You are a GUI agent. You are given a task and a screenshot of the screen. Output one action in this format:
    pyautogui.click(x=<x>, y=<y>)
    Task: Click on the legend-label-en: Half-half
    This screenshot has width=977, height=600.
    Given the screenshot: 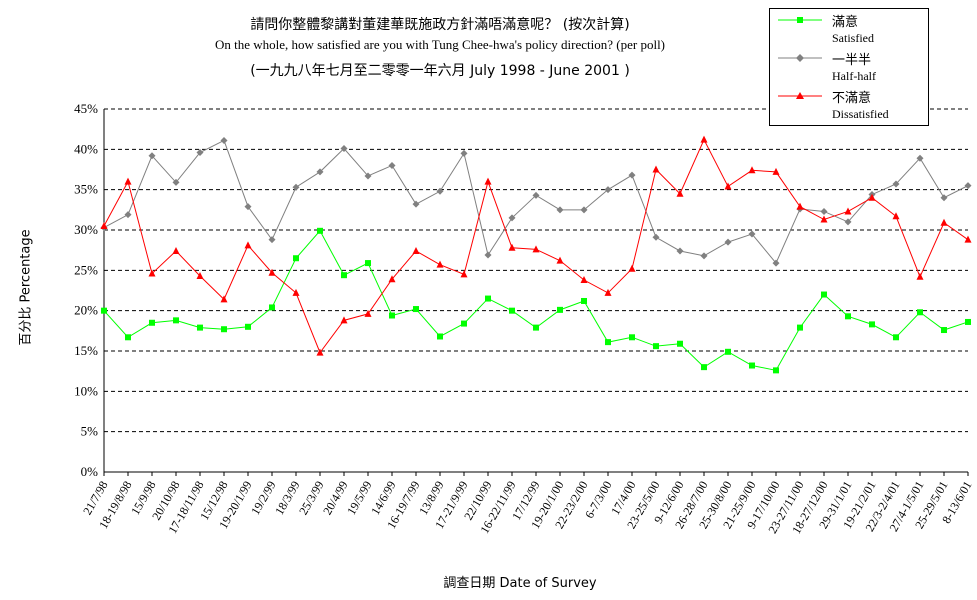 What is the action you would take?
    pyautogui.click(x=854, y=76)
    